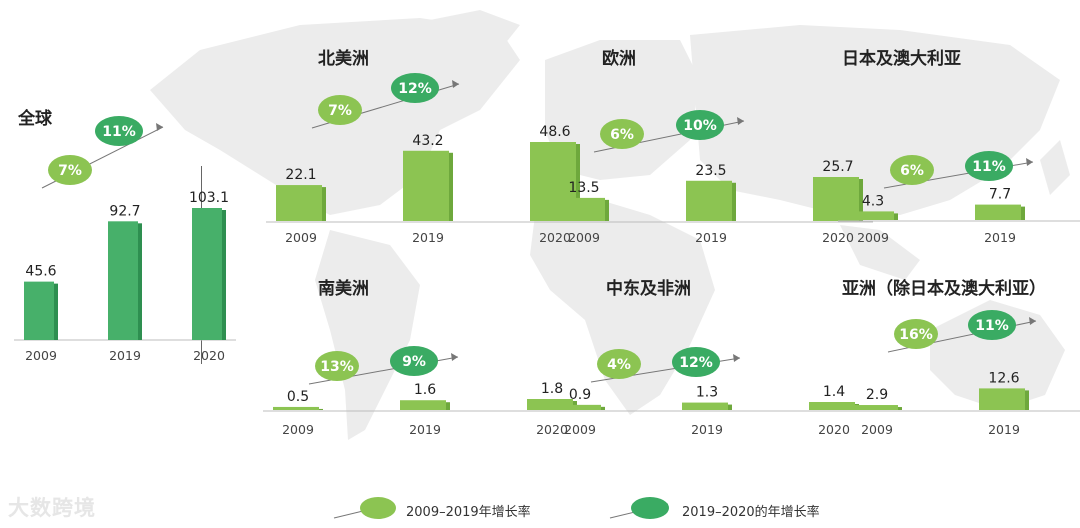 The width and height of the screenshot is (1080, 528). Describe the element at coordinates (35, 119) in the screenshot. I see `panel-title-global: 全球` at that location.